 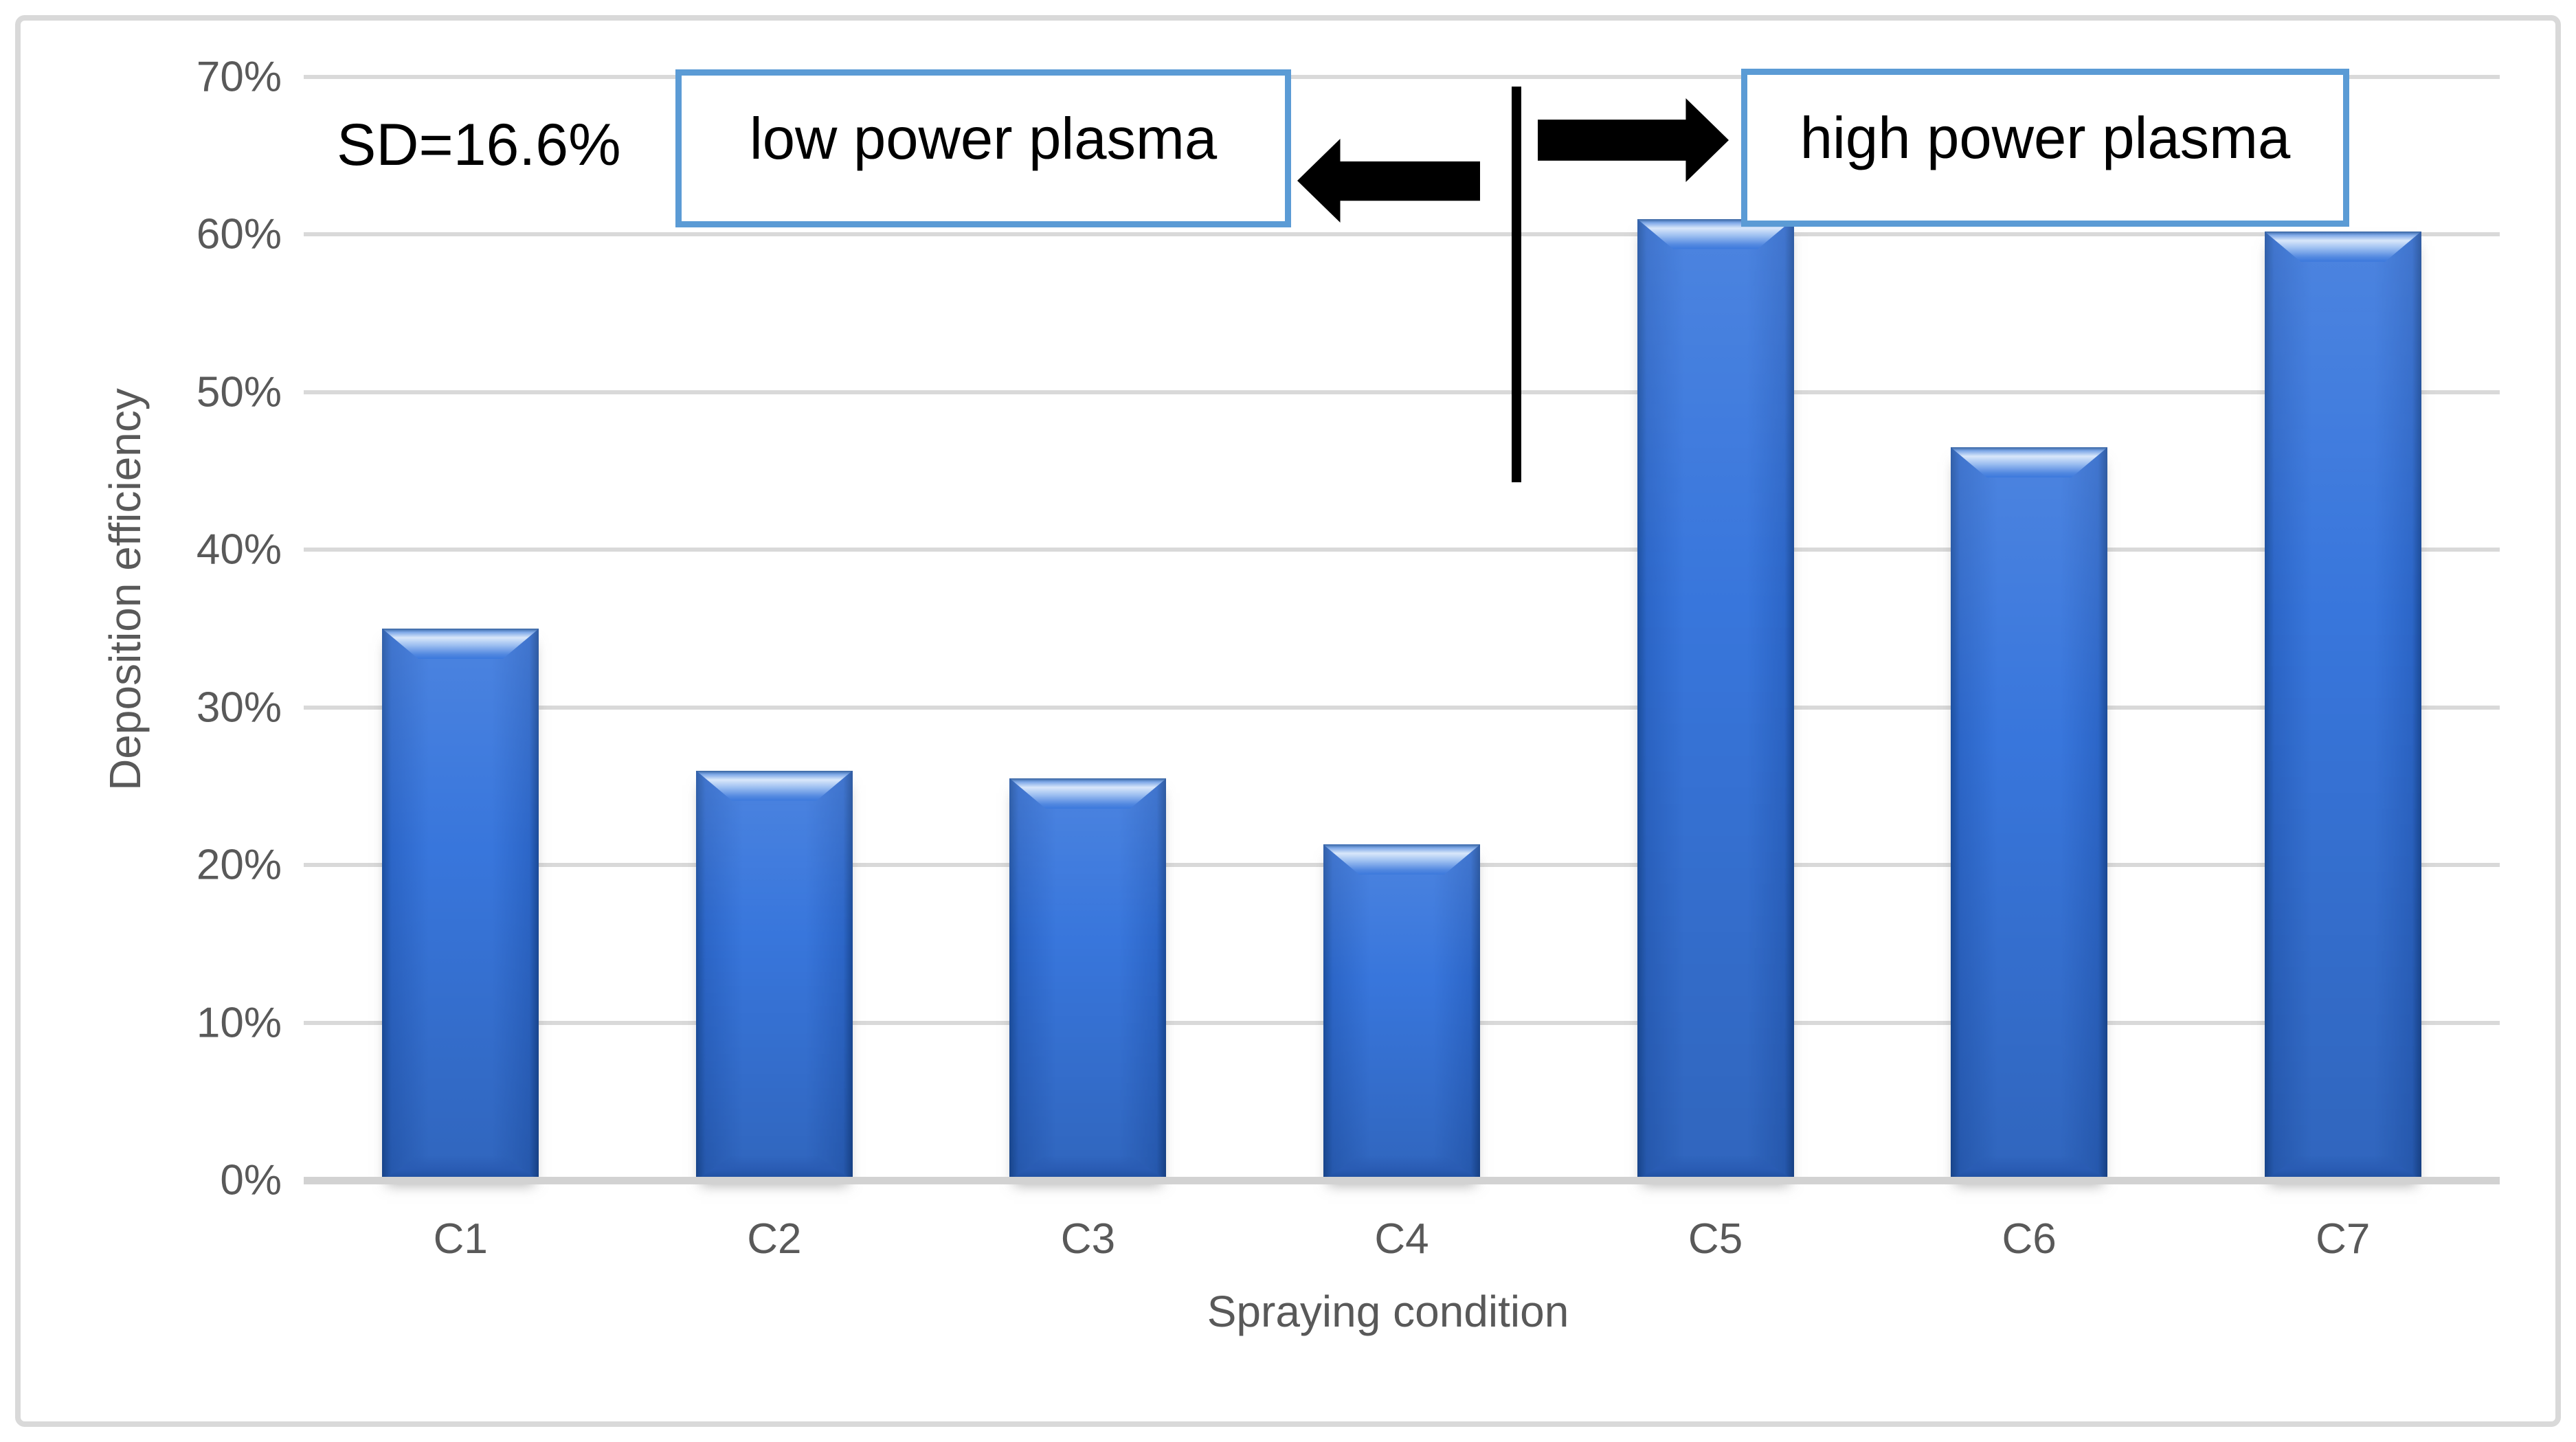 I want to click on bar-C1, so click(x=460, y=904).